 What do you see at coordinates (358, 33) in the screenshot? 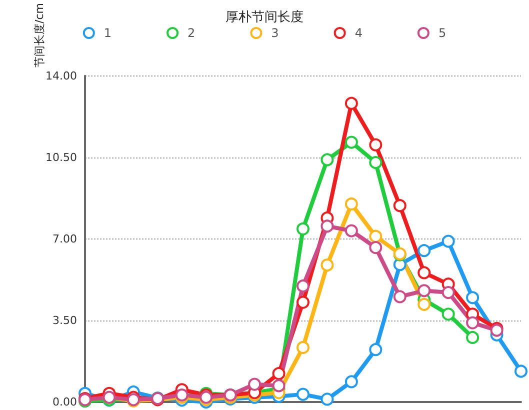
I see `legend-label: 4` at bounding box center [358, 33].